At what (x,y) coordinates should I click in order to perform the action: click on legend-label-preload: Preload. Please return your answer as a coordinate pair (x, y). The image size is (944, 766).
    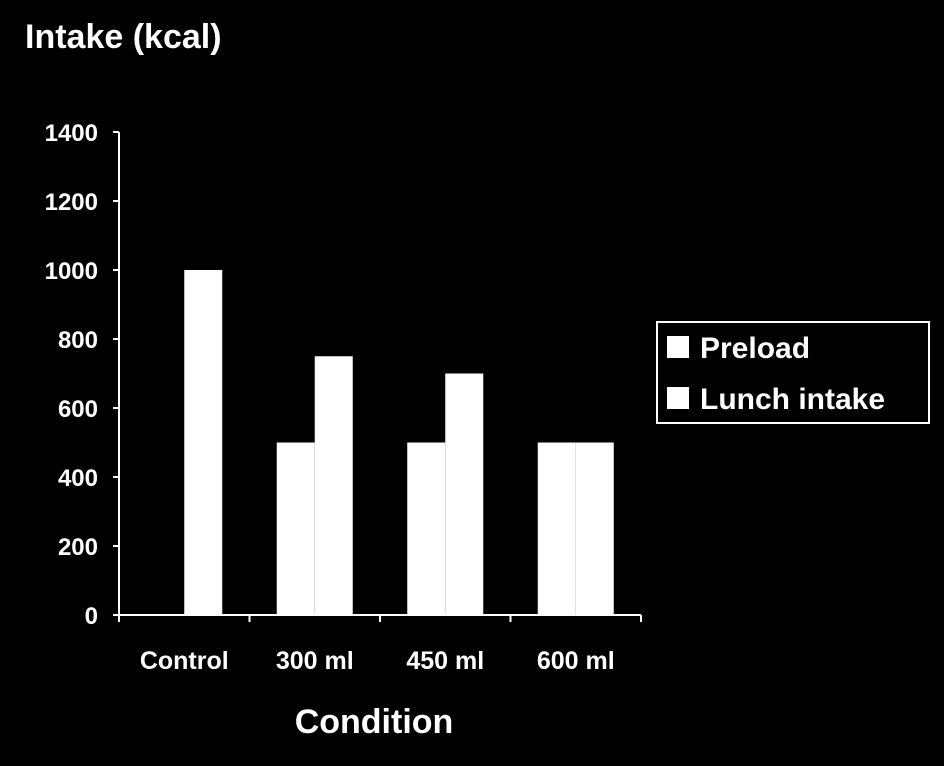
    Looking at the image, I should click on (755, 348).